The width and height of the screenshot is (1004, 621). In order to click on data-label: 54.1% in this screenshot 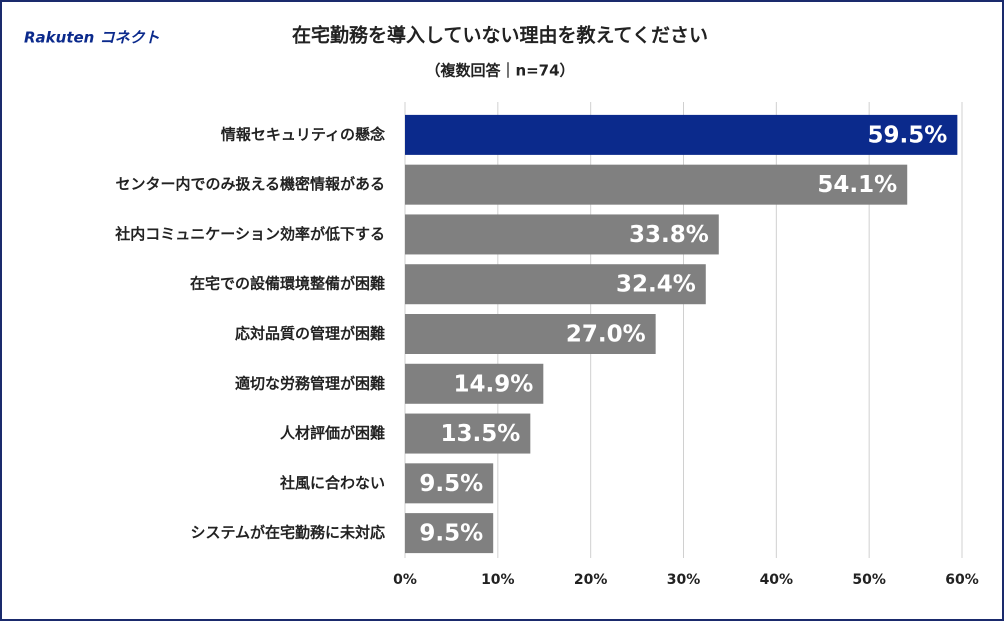, I will do `click(857, 185)`.